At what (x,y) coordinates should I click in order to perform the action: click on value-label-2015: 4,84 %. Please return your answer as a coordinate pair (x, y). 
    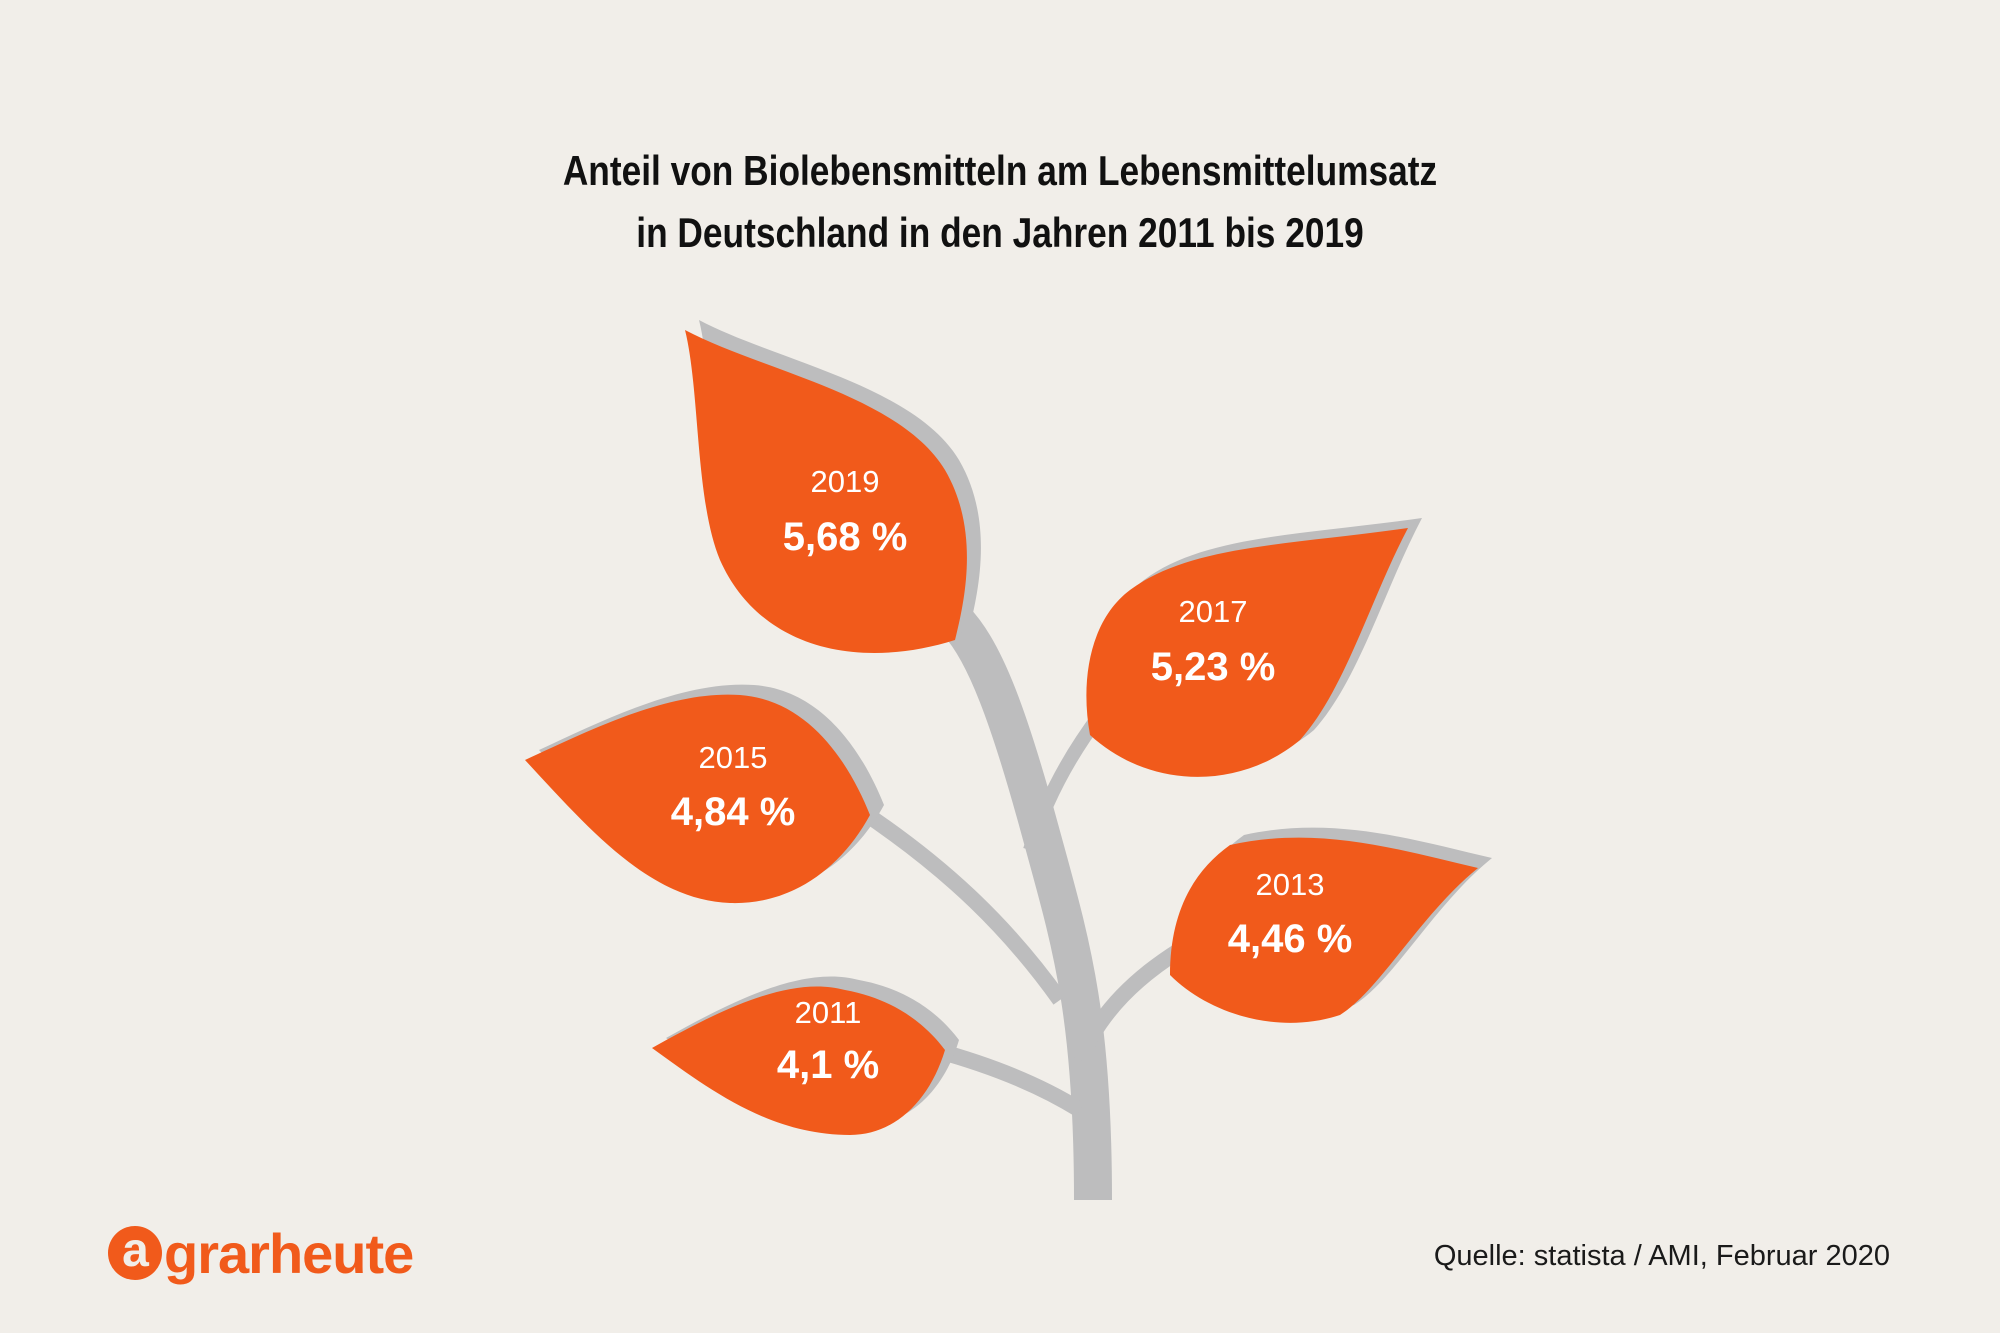
    Looking at the image, I should click on (733, 812).